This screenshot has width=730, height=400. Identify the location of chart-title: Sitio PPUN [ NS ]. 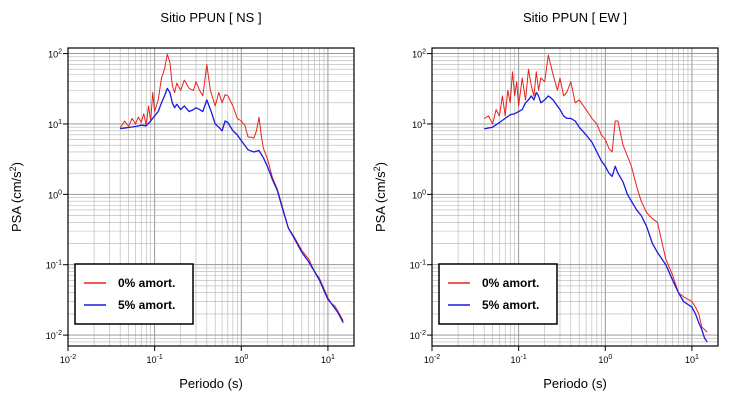
(210, 17).